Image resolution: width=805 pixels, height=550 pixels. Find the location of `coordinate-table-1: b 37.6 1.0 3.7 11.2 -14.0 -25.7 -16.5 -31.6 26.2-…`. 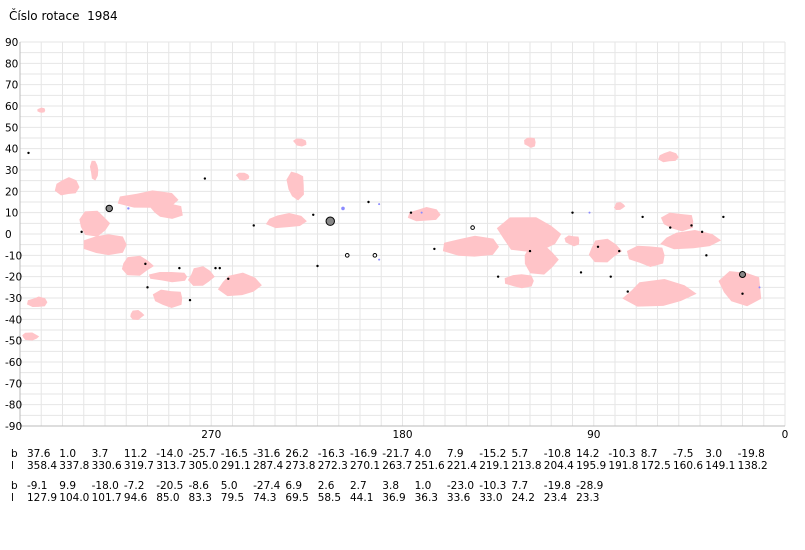

coordinate-table-1: b 37.6 1.0 3.7 11.2 -14.0 -25.7 -16.5 -31.6 26.2-… is located at coordinates (402, 462).